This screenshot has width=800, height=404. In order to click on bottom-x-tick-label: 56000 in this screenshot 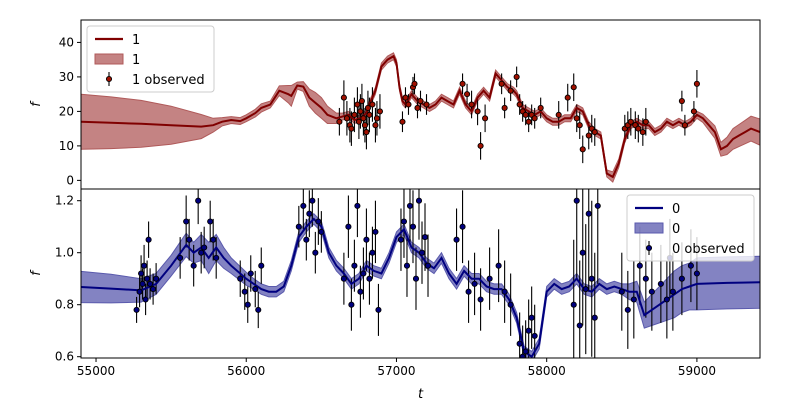, I will do `click(246, 371)`.